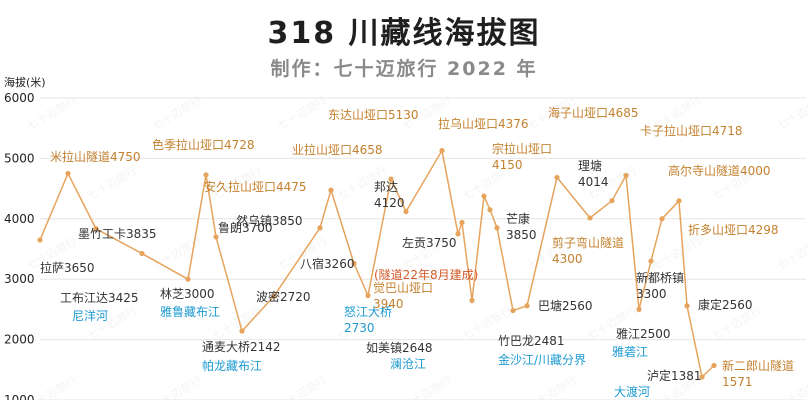  Describe the element at coordinates (245, 228) in the screenshot. I see `data-label: 鲁朗3700` at that location.